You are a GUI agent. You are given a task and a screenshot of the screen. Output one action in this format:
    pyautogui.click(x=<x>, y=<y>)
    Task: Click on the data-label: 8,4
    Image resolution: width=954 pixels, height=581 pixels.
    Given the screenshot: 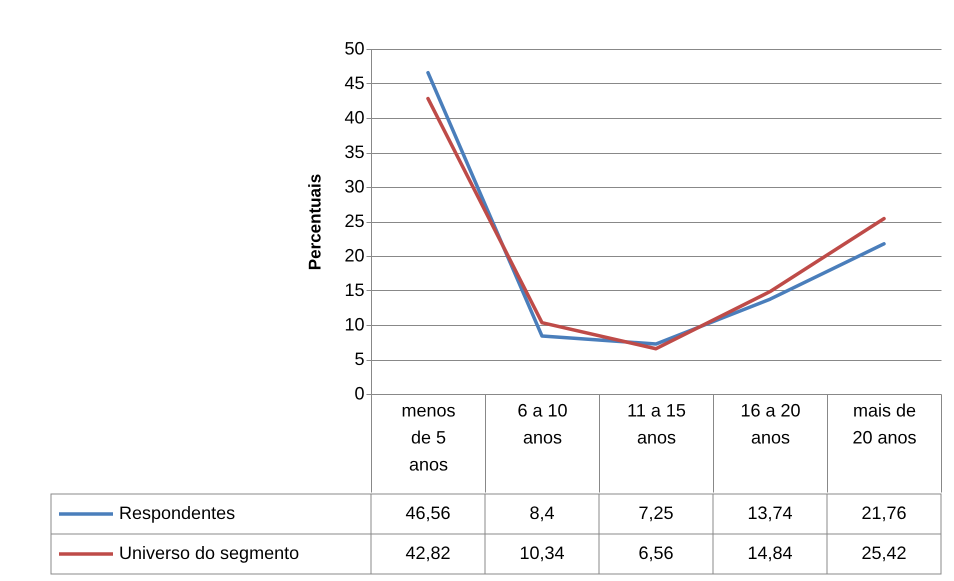 What is the action you would take?
    pyautogui.click(x=542, y=513)
    